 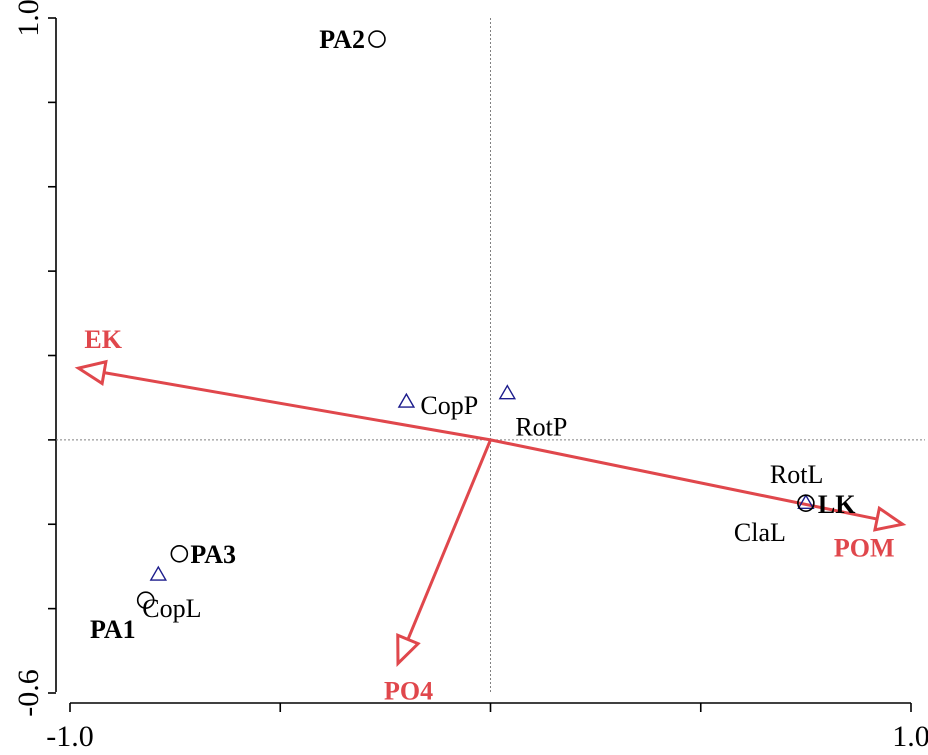 What do you see at coordinates (837, 504) in the screenshot?
I see `site-label: LK` at bounding box center [837, 504].